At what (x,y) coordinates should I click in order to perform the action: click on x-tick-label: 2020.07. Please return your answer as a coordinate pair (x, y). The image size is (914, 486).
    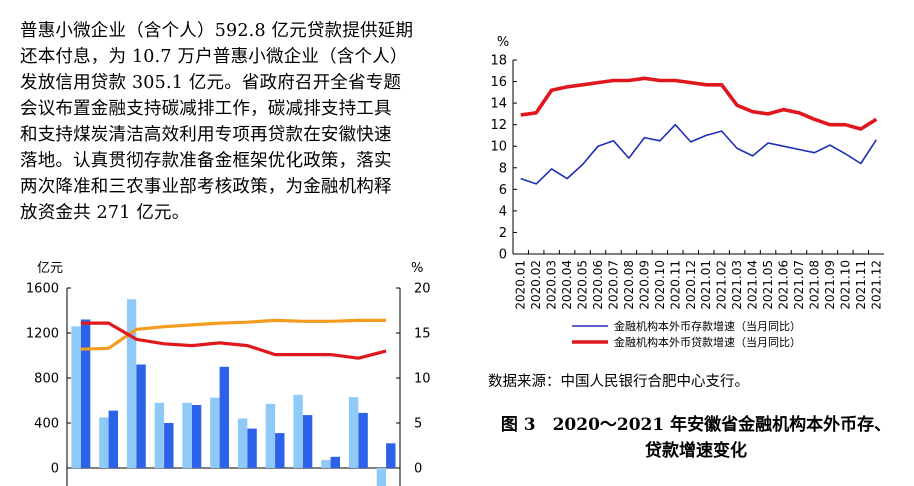
    Looking at the image, I should click on (613, 285).